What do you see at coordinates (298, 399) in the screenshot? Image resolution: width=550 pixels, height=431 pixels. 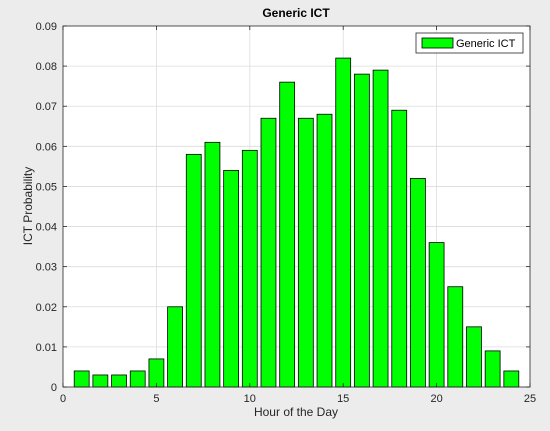 I see `x-tick-labels: 0 5 10 15 20 25` at bounding box center [298, 399].